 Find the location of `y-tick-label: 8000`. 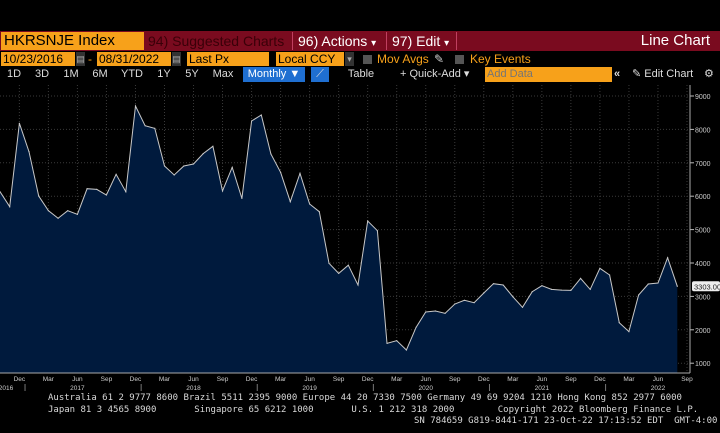

y-tick-label: 8000 is located at coordinates (703, 130).